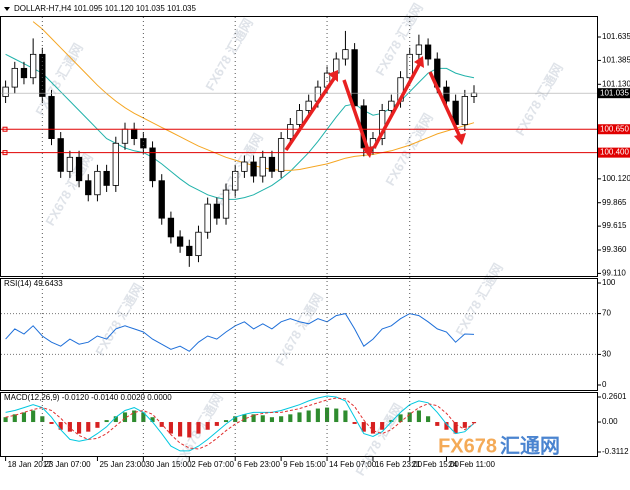  Describe the element at coordinates (614, 129) in the screenshot. I see `level-label-box` at that location.